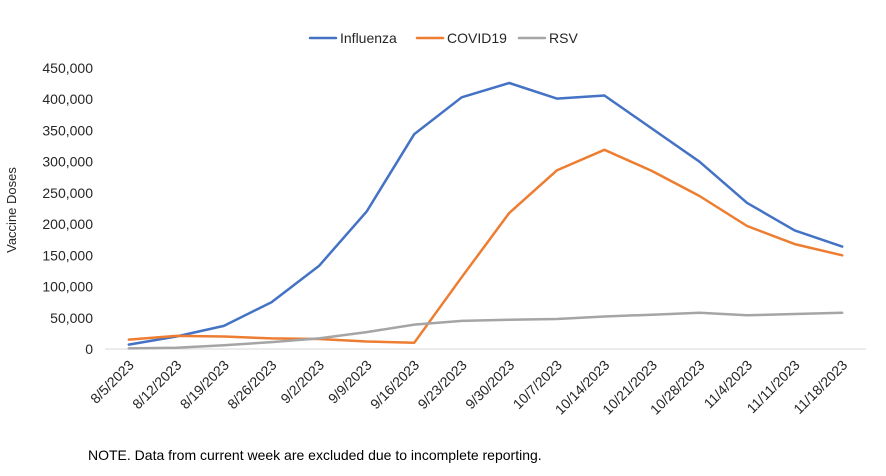 Image resolution: width=886 pixels, height=476 pixels. Describe the element at coordinates (67, 287) in the screenshot. I see `y-tick-label: 100,000` at that location.